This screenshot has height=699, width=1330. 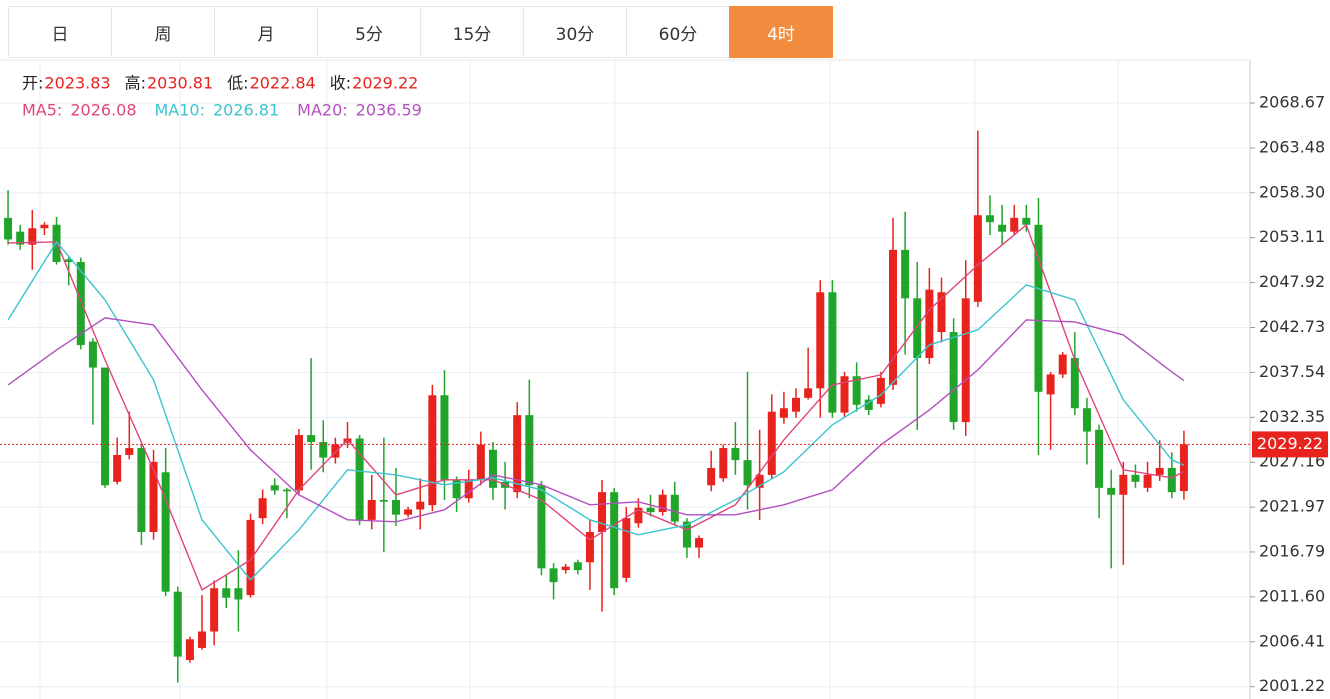 I want to click on tab-bar: 日周月 5分 15分 30分 60分 4时, so click(x=420, y=32).